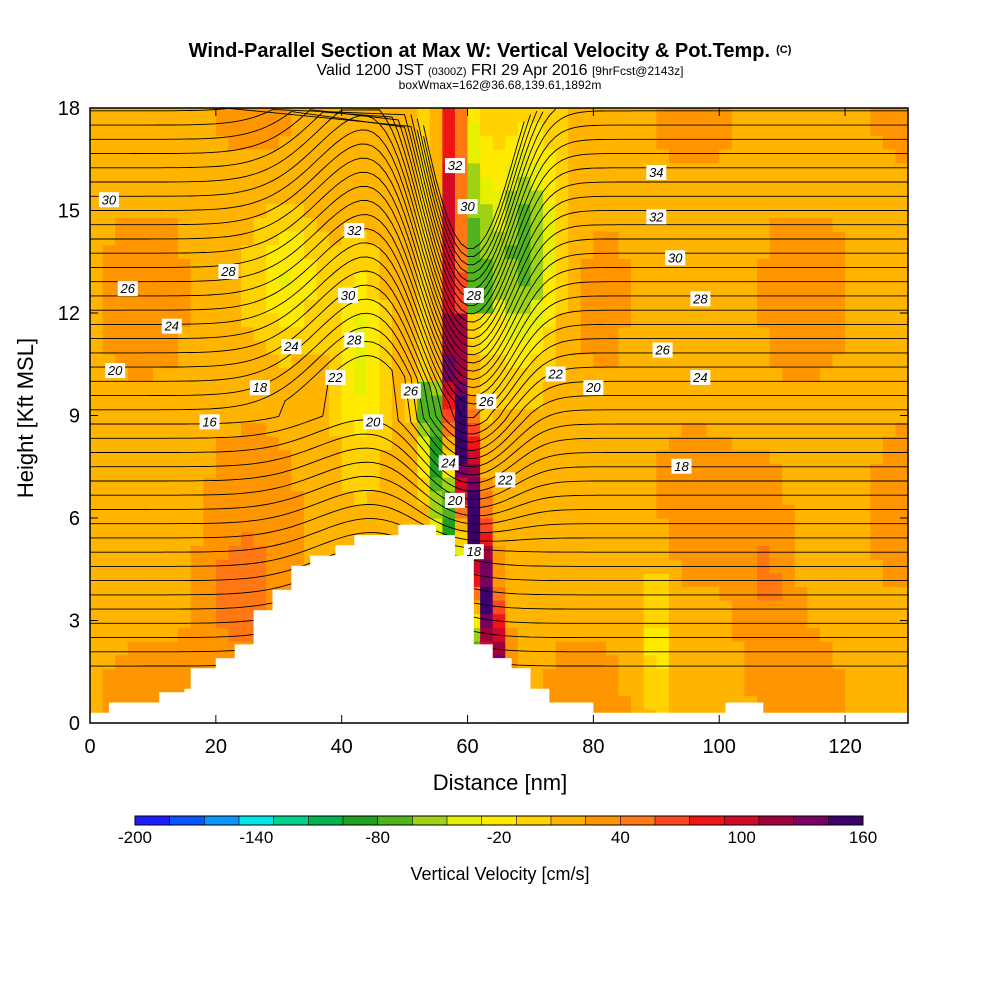  Describe the element at coordinates (209, 421) in the screenshot. I see `contour-label: 16` at that location.